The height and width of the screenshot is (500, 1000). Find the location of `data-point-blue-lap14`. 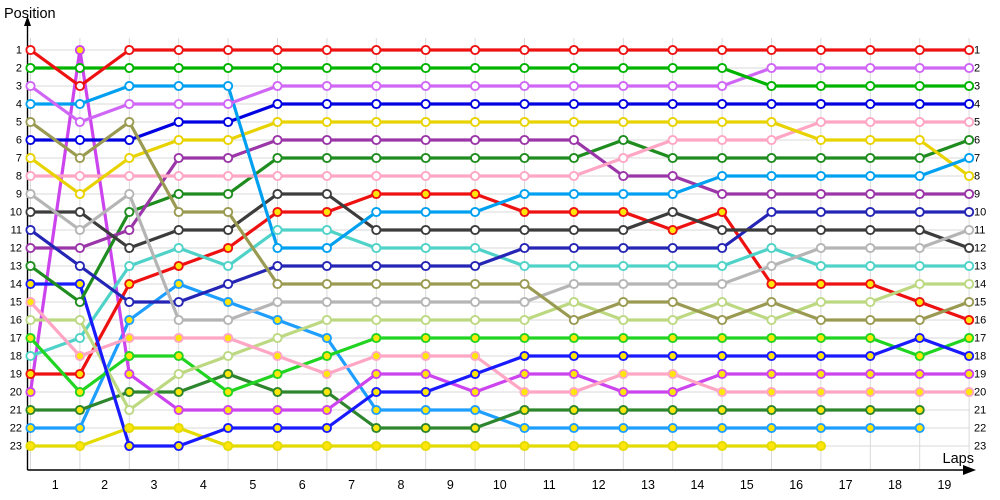

data-point-blue-lap14 is located at coordinates (672, 104).